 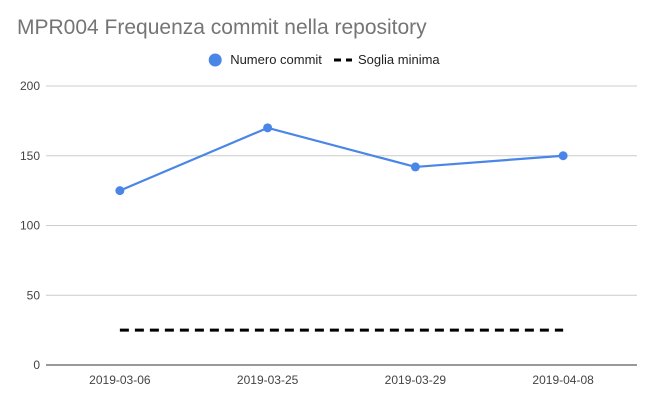 What do you see at coordinates (276, 59) in the screenshot?
I see `legend-label: Numero commit` at bounding box center [276, 59].